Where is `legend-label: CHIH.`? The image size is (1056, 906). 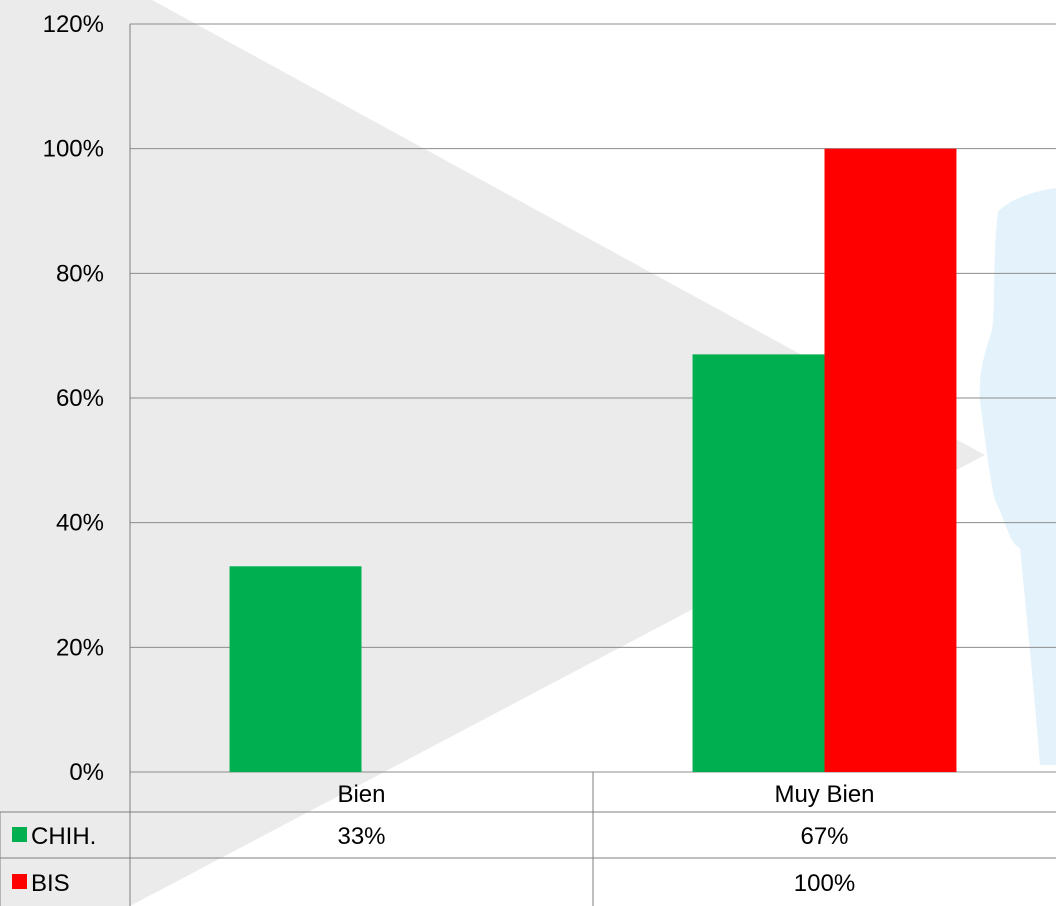
legend-label: CHIH. is located at coordinates (63, 836).